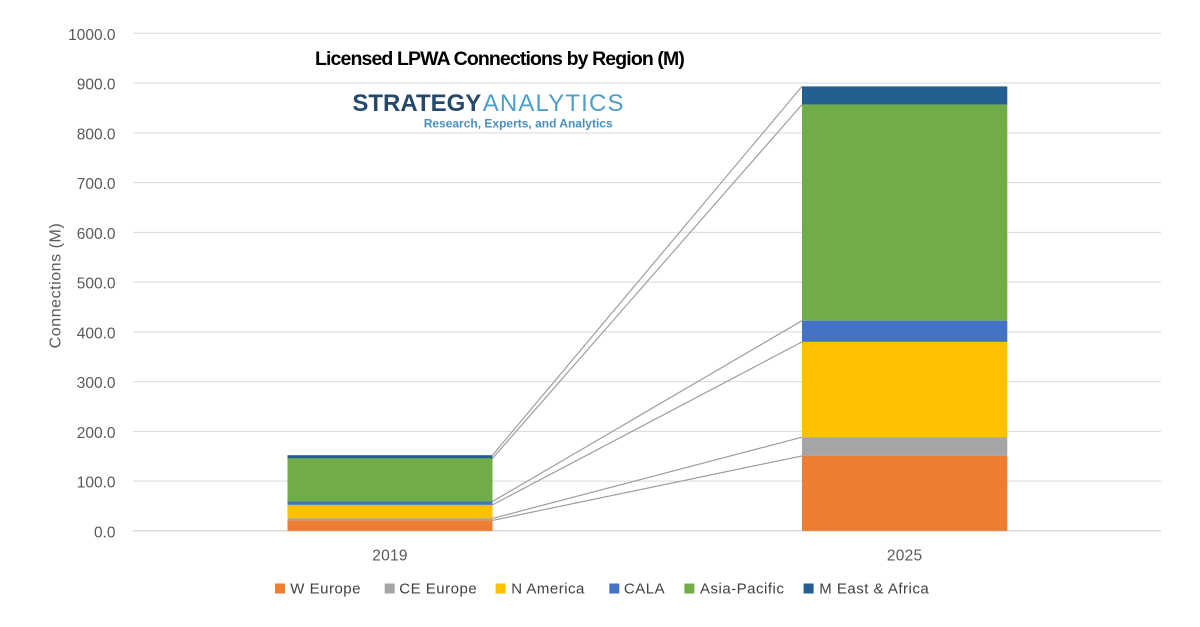  I want to click on svg-text: CE Europe, so click(438, 589).